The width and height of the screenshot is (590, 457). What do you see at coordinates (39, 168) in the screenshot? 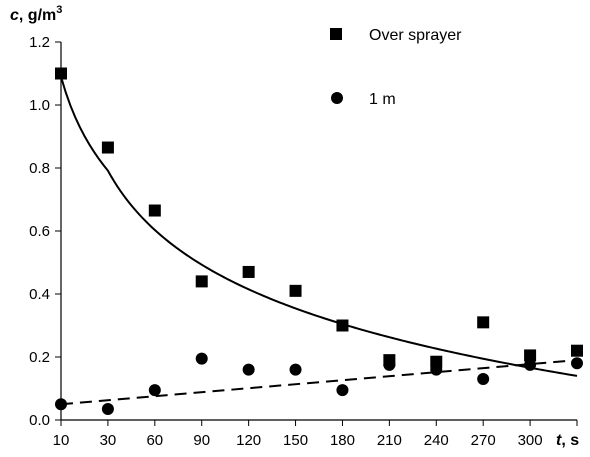
I see `y-tick-label: 0.8` at bounding box center [39, 168].